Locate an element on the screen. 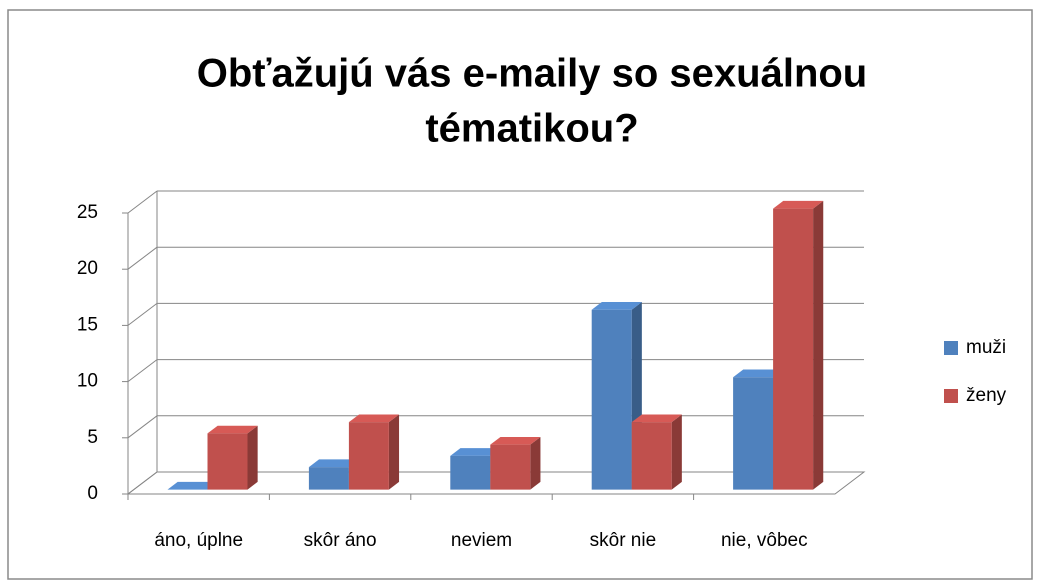 This screenshot has height=580, width=1041. y-tick-label: 20 is located at coordinates (87, 268).